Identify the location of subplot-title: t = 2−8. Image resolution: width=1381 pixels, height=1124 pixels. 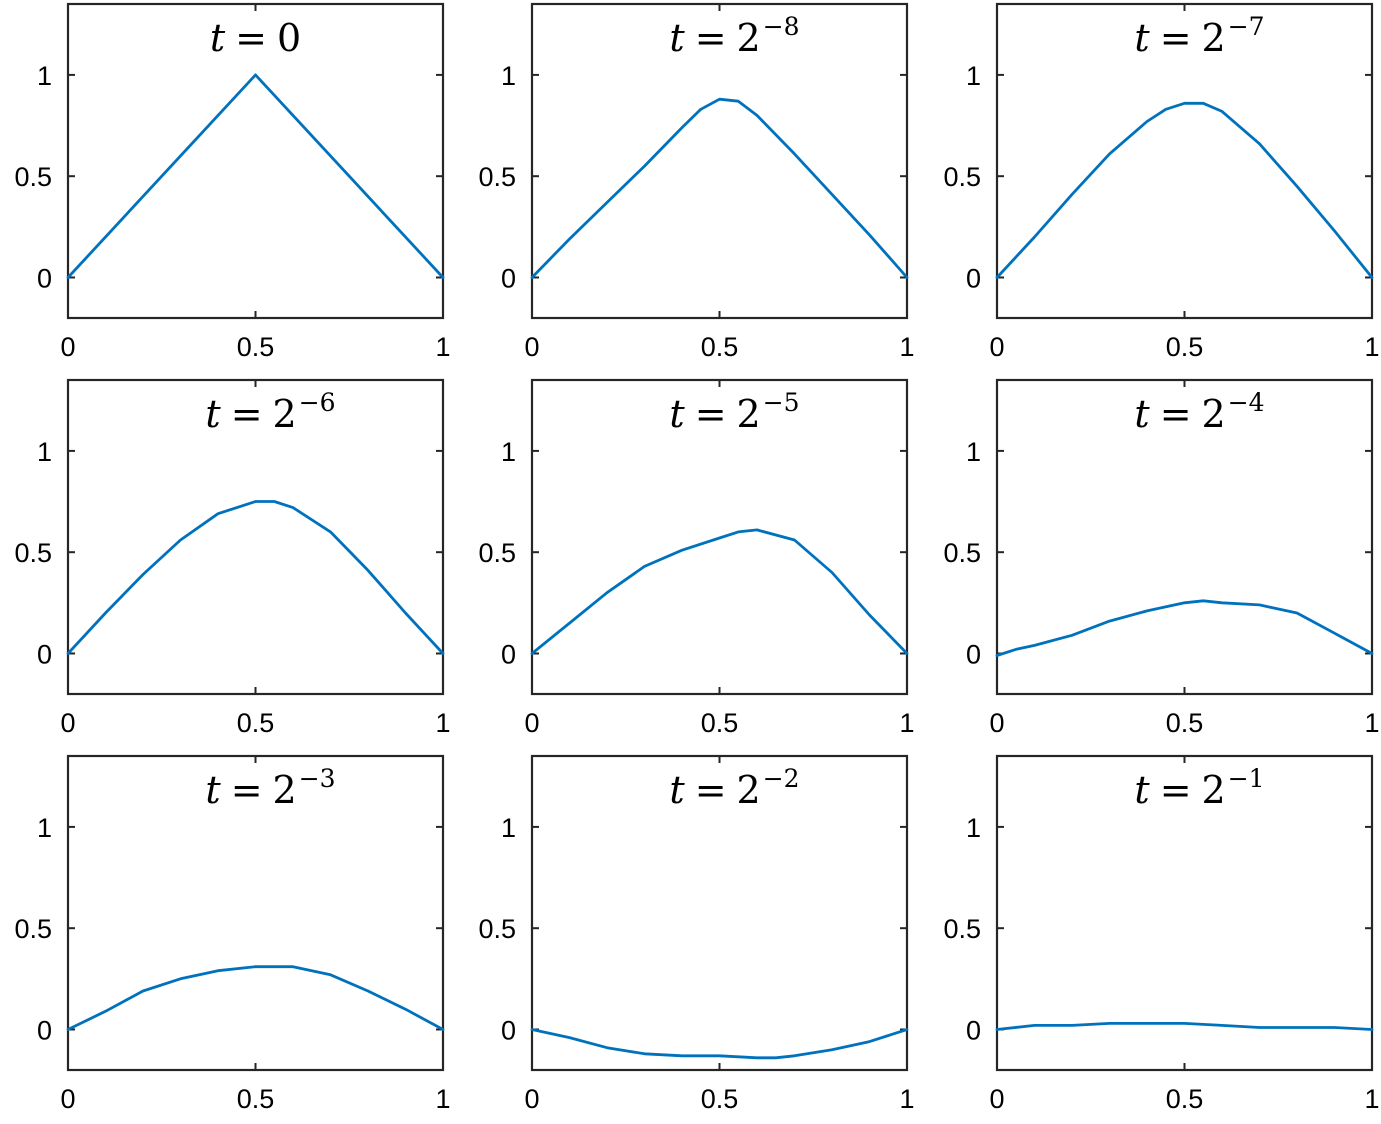
(734, 36).